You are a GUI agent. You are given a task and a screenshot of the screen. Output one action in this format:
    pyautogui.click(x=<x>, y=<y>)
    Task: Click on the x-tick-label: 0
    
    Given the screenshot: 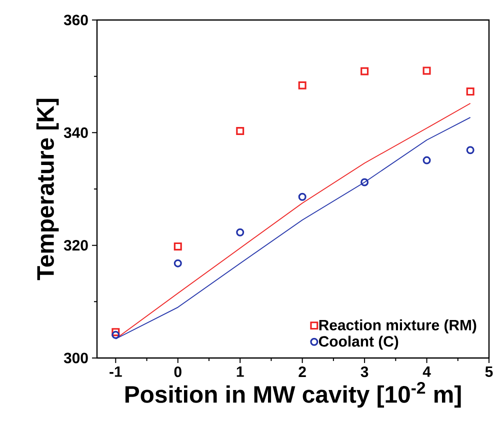 What is the action you would take?
    pyautogui.click(x=178, y=372)
    